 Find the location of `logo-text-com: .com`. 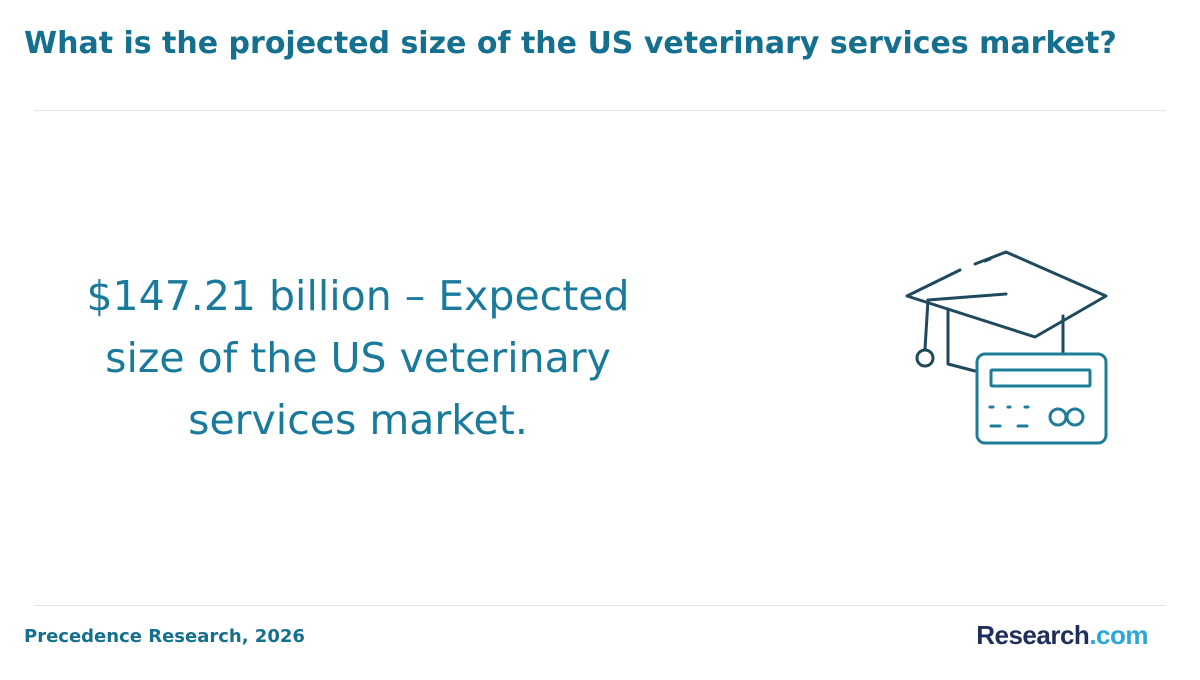

logo-text-com: .com is located at coordinates (1118, 635).